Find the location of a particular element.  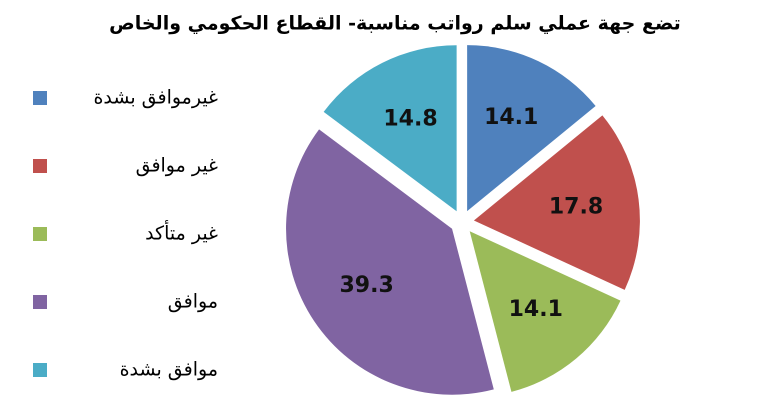

value-label: 14.8 is located at coordinates (410, 118).